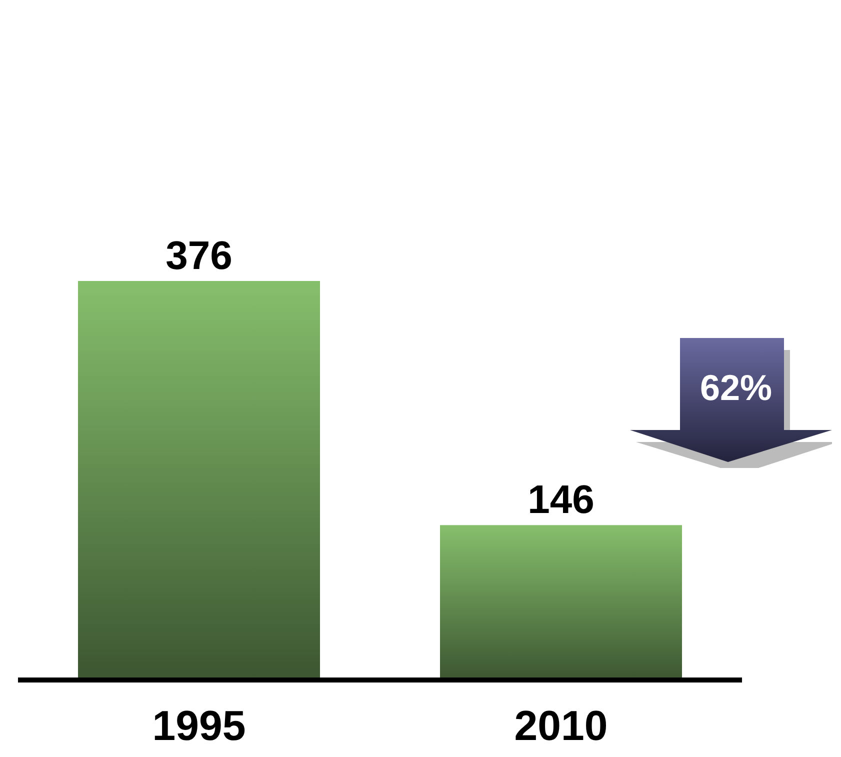 The image size is (841, 757). What do you see at coordinates (561, 500) in the screenshot?
I see `data-label: 146` at bounding box center [561, 500].